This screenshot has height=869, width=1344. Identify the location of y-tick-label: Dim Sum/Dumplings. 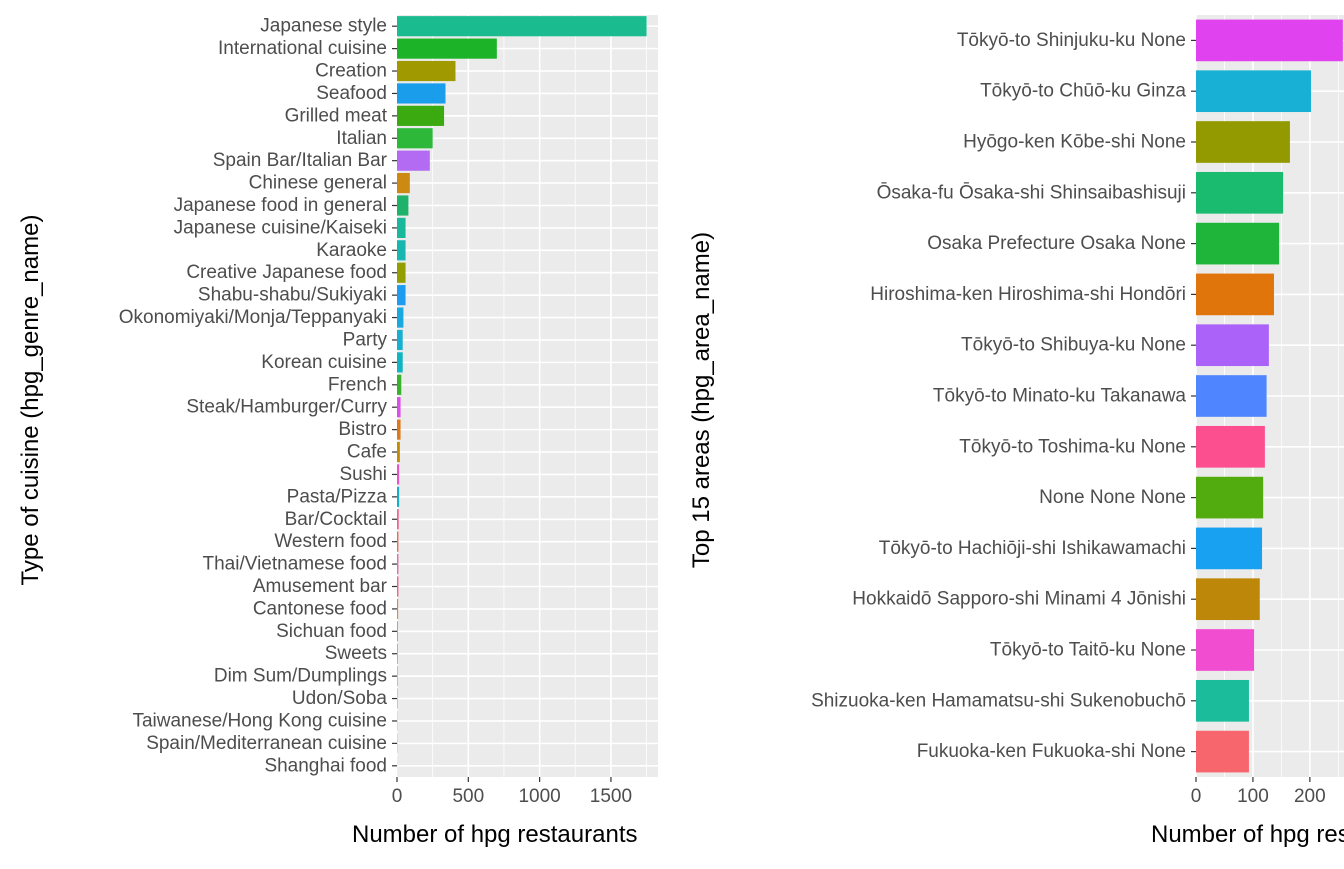
(300, 676).